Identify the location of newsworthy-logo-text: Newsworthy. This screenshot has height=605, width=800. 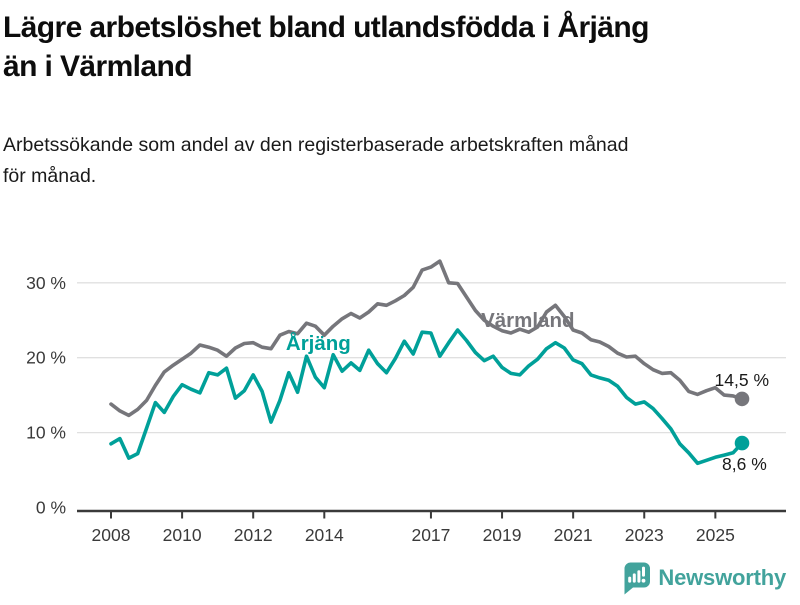
(722, 577).